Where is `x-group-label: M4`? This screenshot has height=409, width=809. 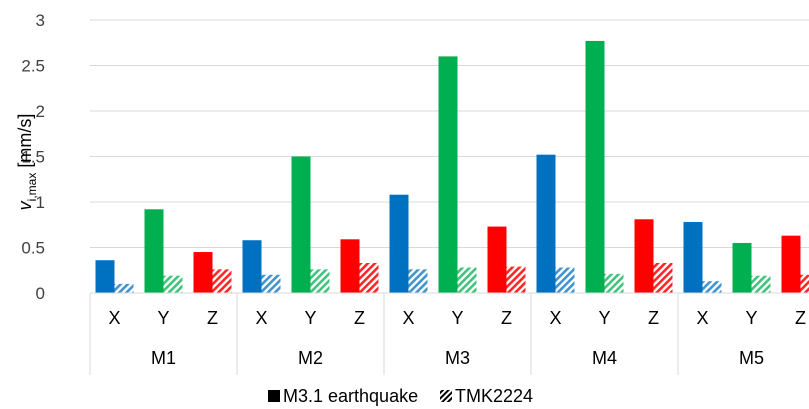 x-group-label: M4 is located at coordinates (604, 358).